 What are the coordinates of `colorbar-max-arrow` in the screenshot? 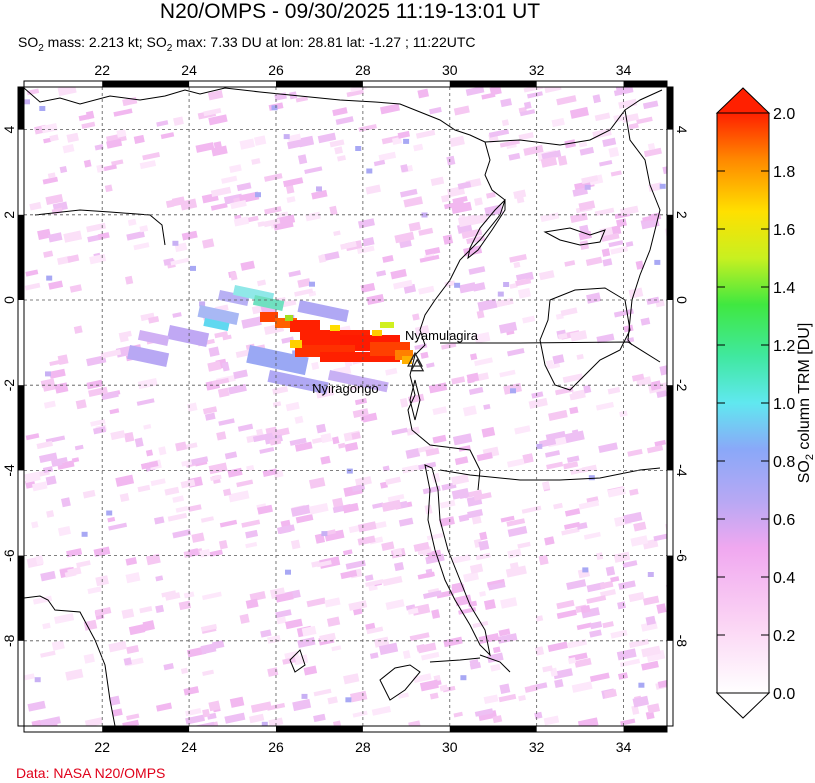 It's located at (743, 100).